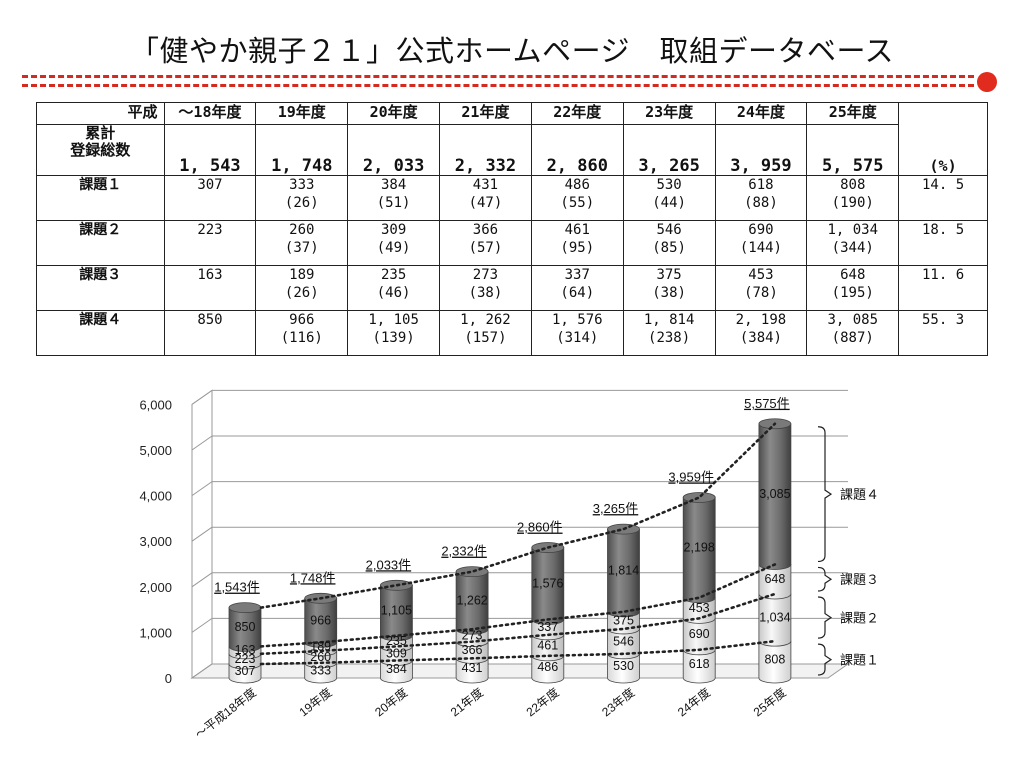 Image resolution: width=1024 pixels, height=768 pixels. Describe the element at coordinates (302, 275) in the screenshot. I see `cell-value: 189` at that location.